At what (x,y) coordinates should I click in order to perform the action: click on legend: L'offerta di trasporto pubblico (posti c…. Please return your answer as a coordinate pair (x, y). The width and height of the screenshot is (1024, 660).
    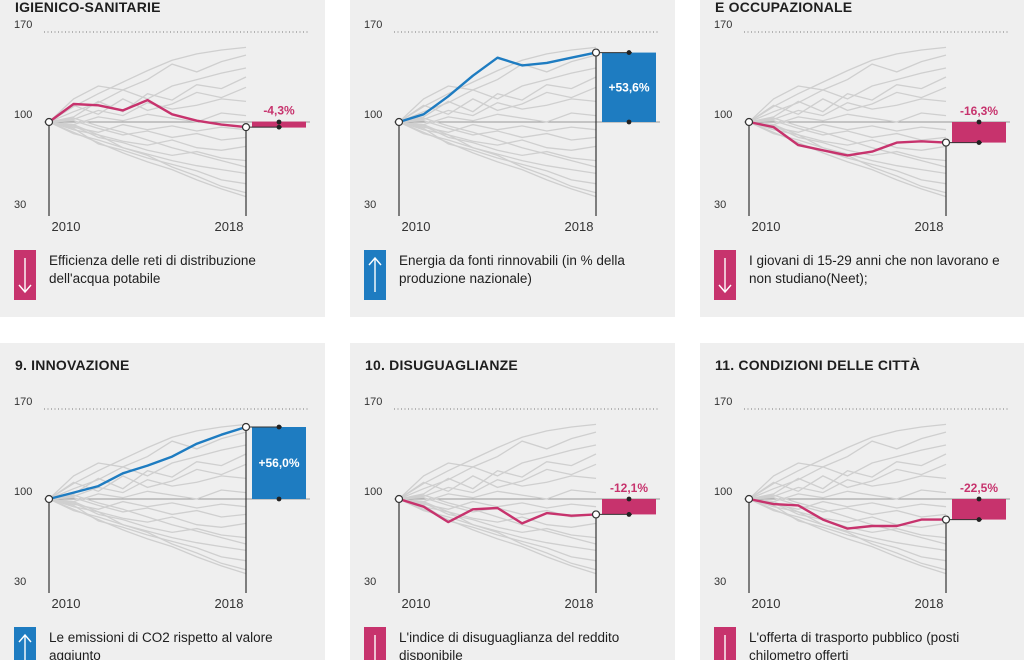
    Looking at the image, I should click on (864, 643).